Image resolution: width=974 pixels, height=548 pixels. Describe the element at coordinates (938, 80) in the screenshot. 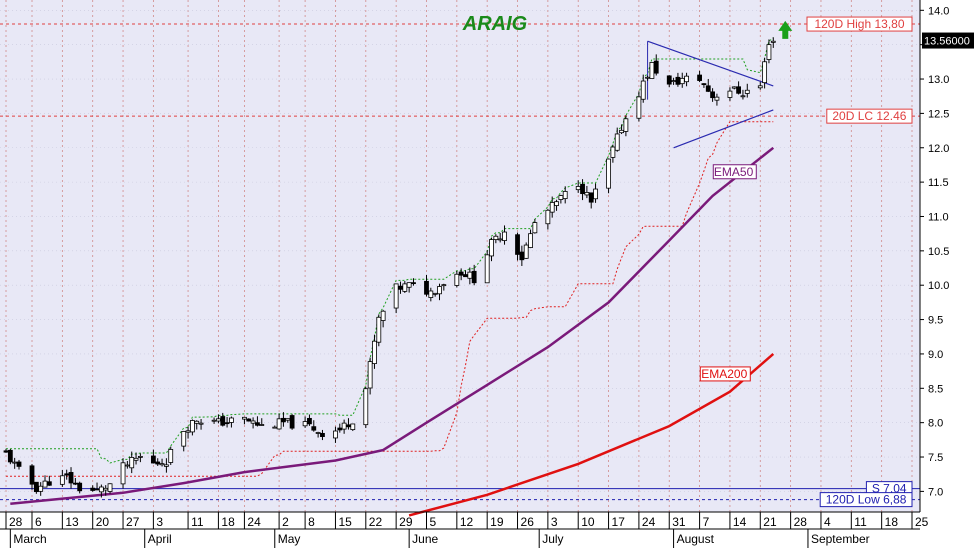

I see `y-tick-label: 13.0` at that location.